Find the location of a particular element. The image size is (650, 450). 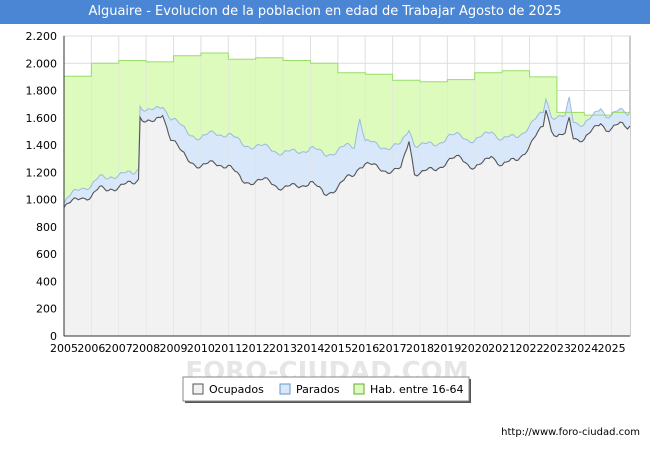

x-tick-label: 2025 is located at coordinates (612, 348).